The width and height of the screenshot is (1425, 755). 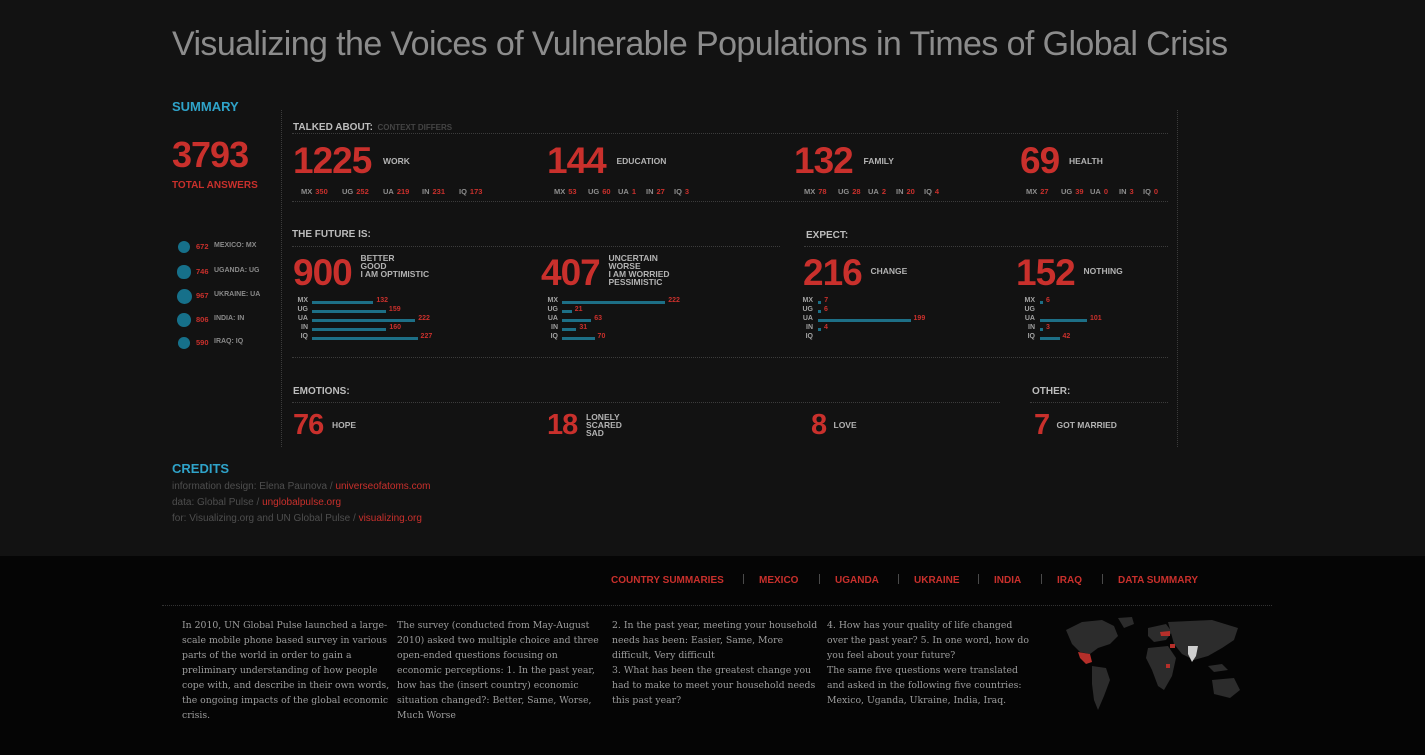 What do you see at coordinates (595, 433) in the screenshot?
I see `emotion-label-line: SAD` at bounding box center [595, 433].